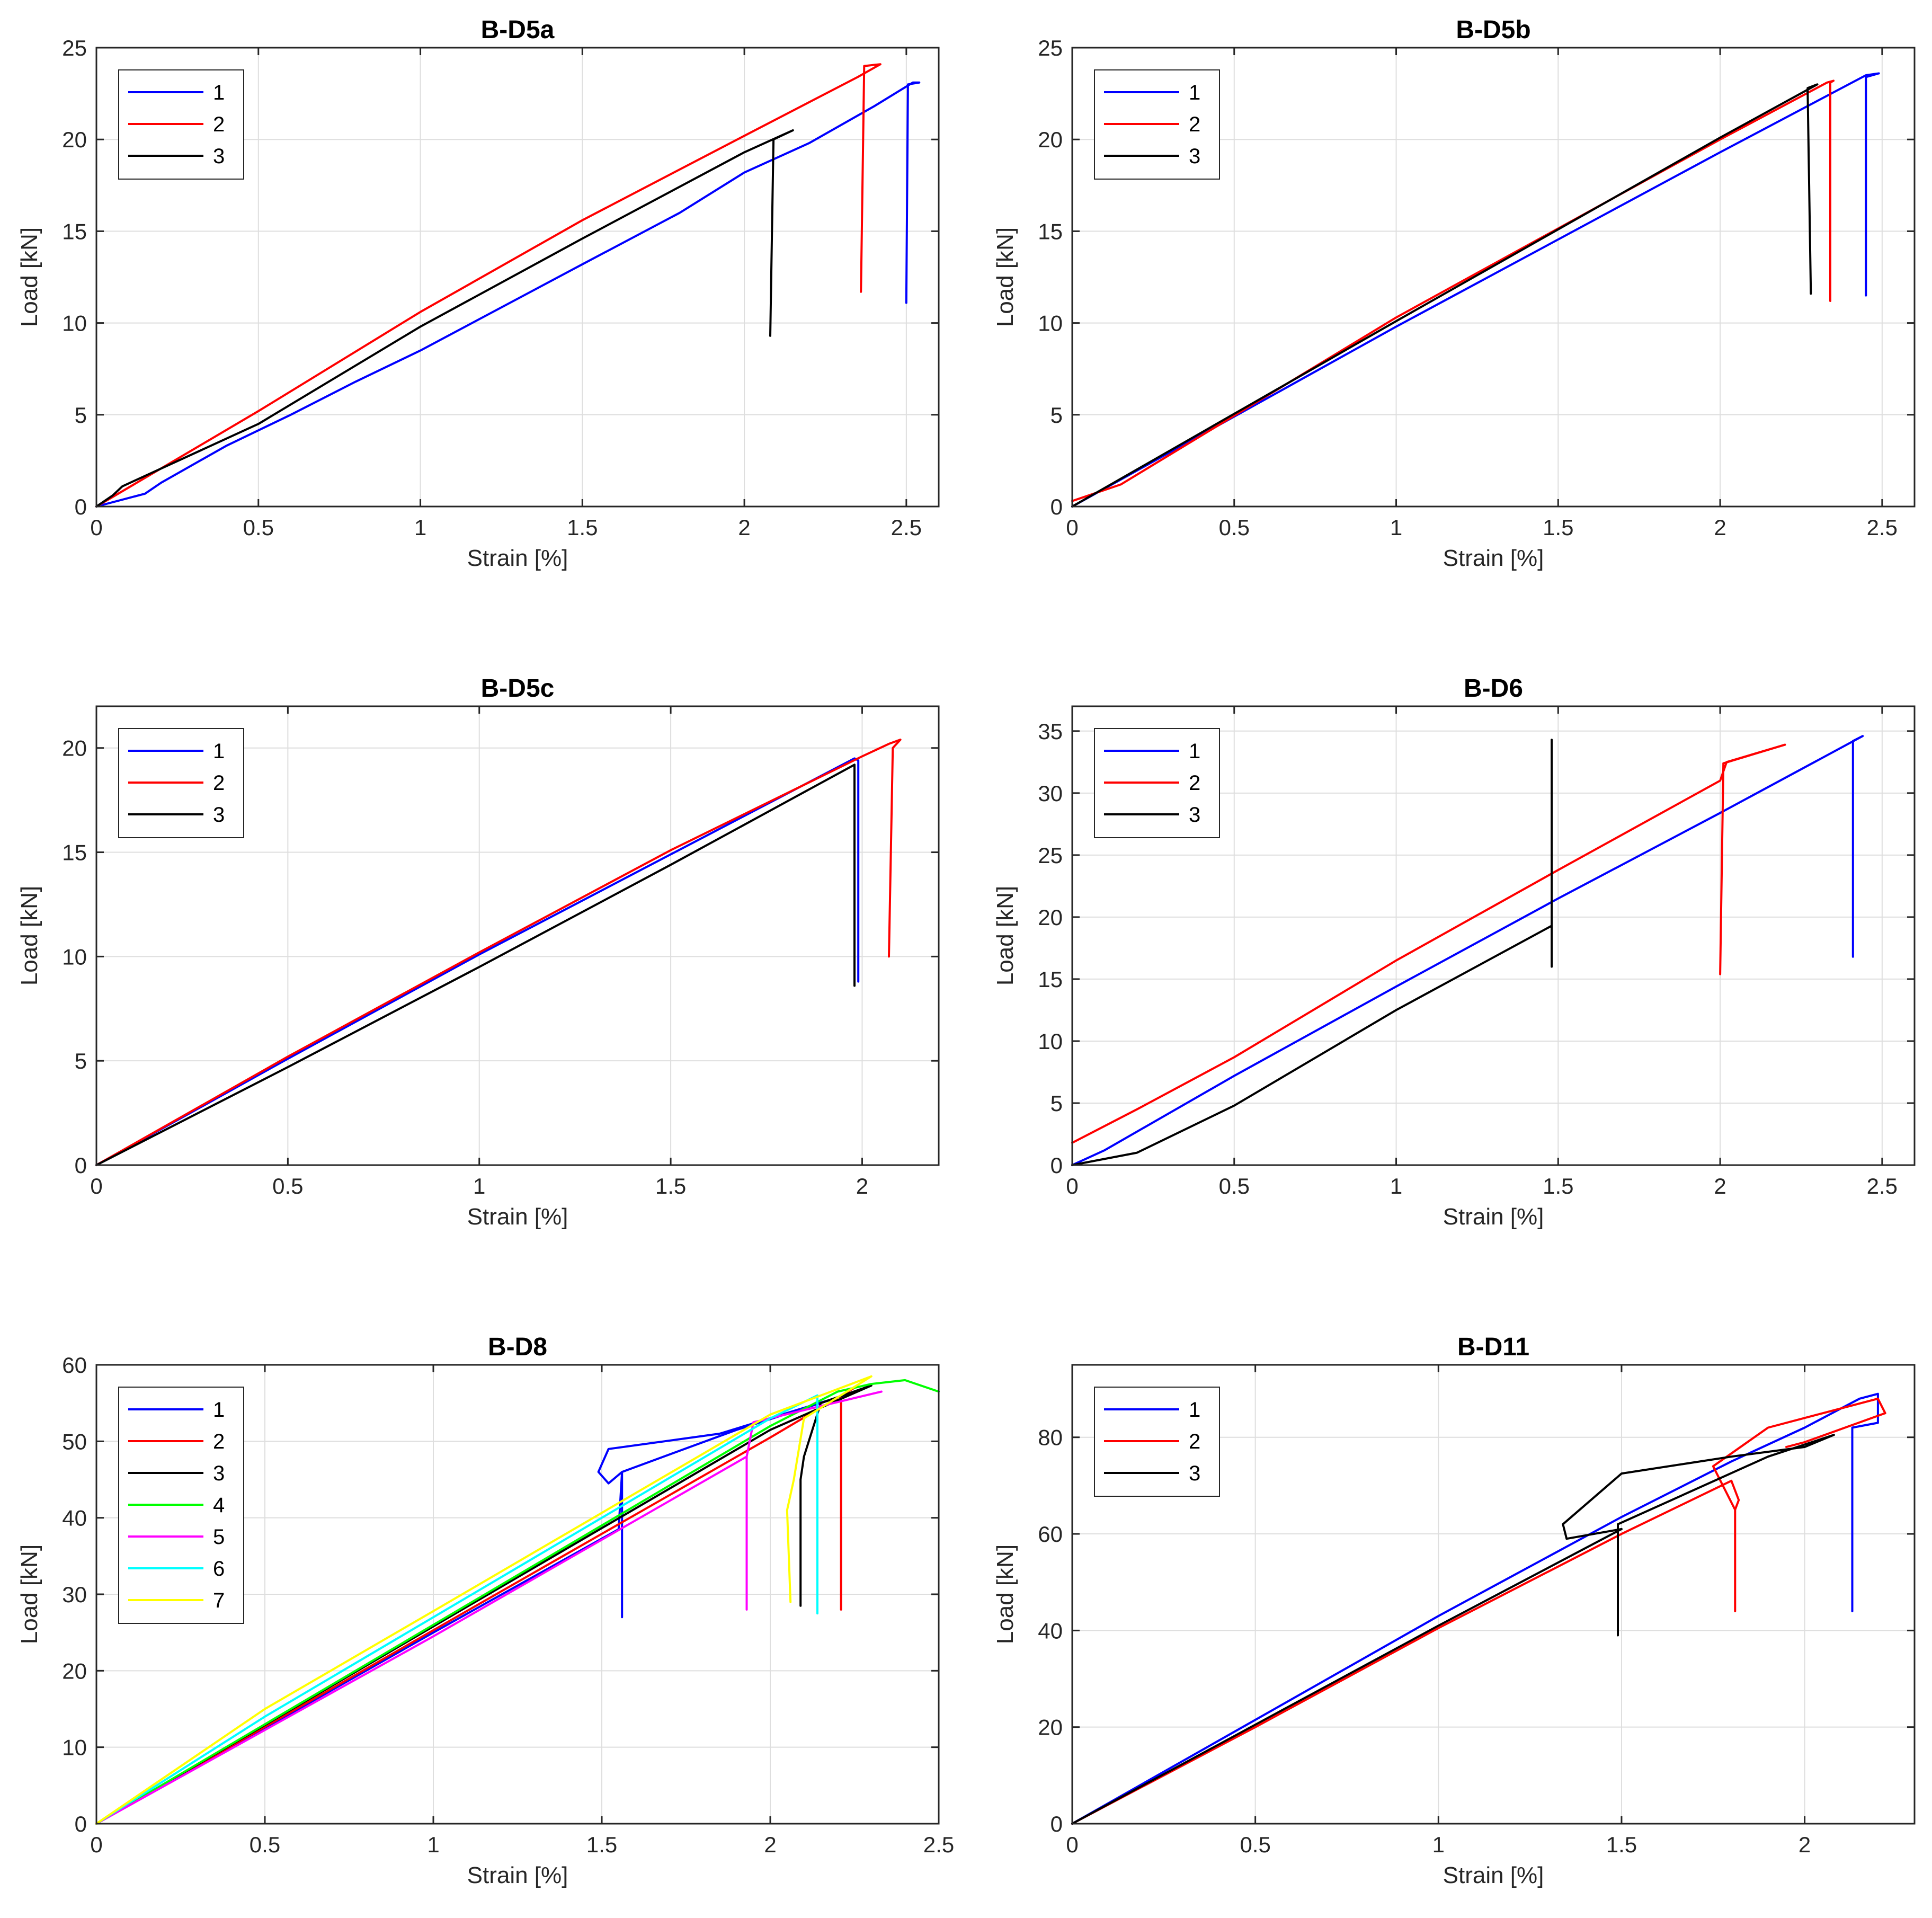 The width and height of the screenshot is (1932, 1918). What do you see at coordinates (181, 783) in the screenshot?
I see `chart-b-d5c-legend: 1 2 3` at bounding box center [181, 783].